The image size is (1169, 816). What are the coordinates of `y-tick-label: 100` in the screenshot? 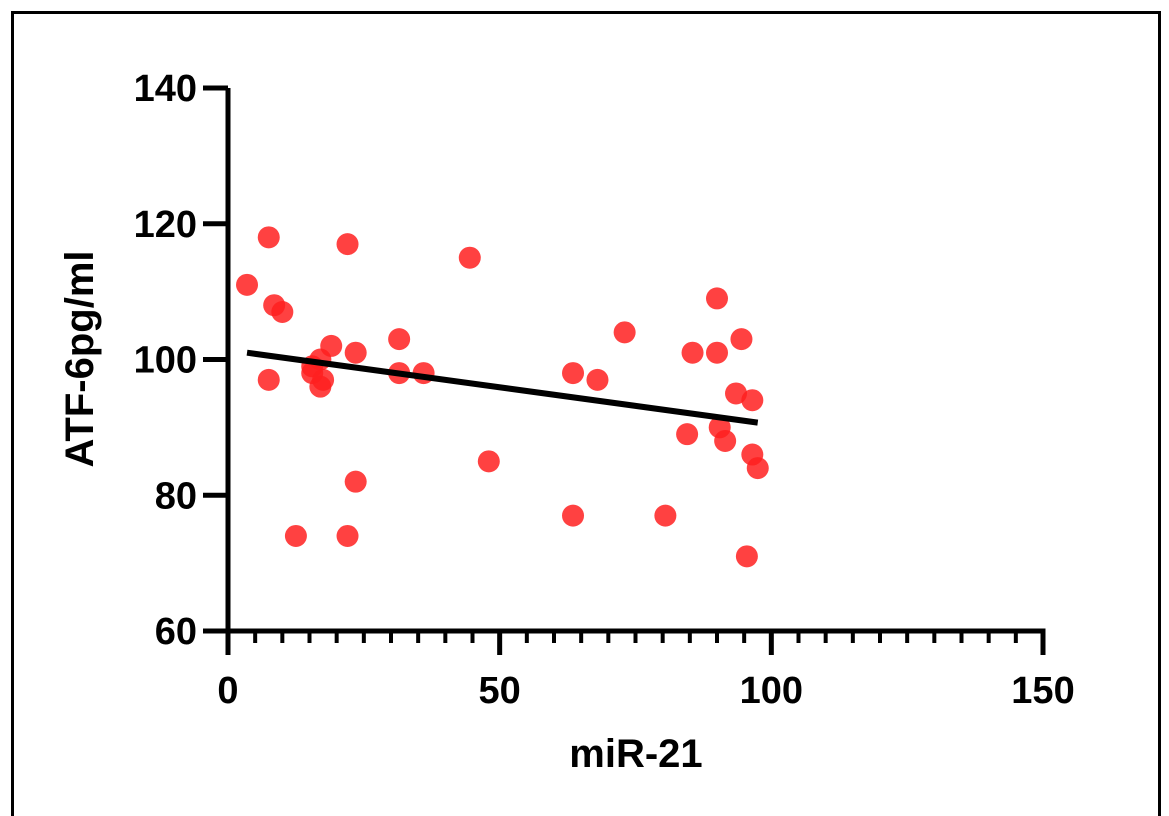 It's located at (165, 361).